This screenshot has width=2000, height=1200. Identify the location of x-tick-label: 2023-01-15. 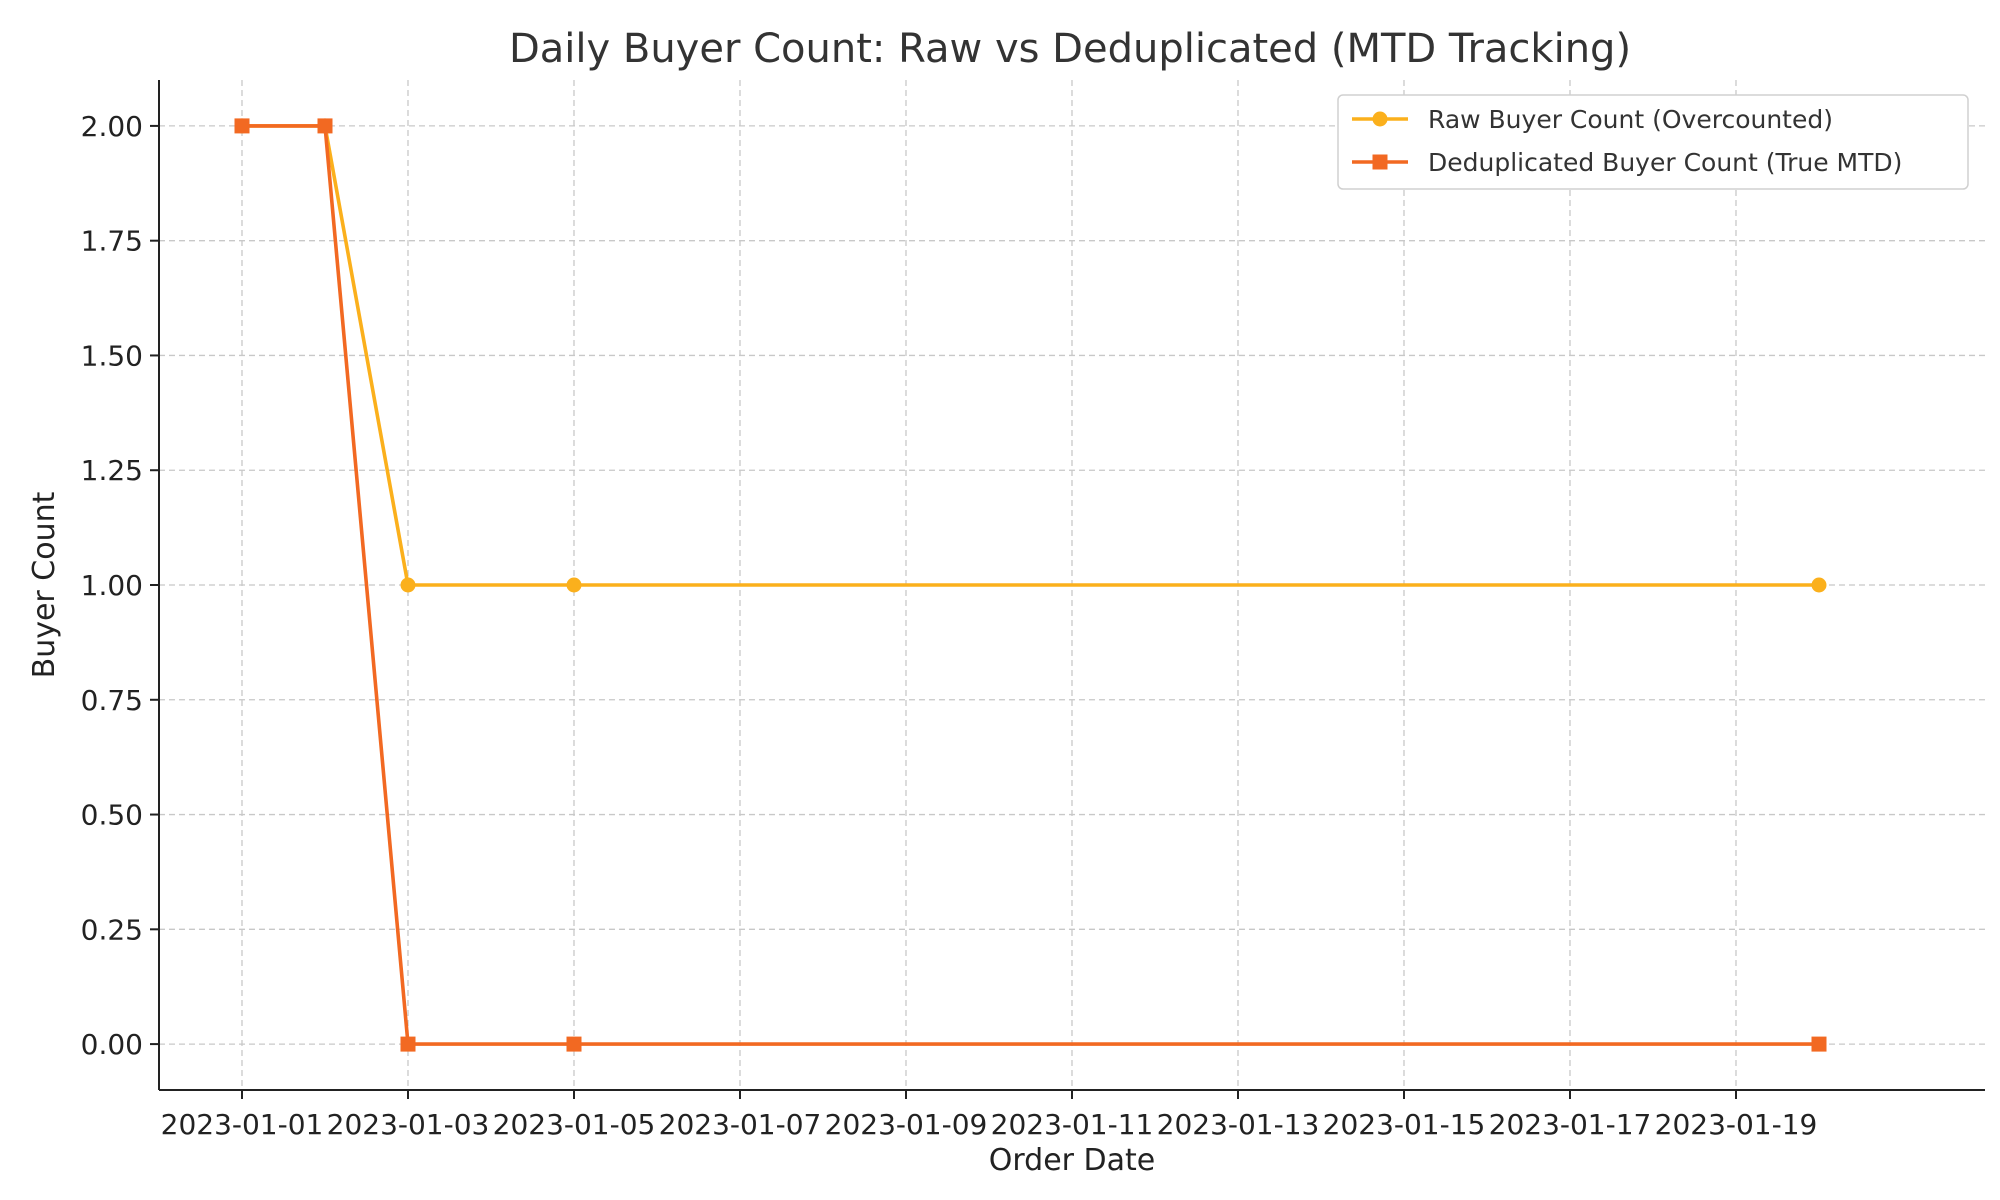
(1404, 1124).